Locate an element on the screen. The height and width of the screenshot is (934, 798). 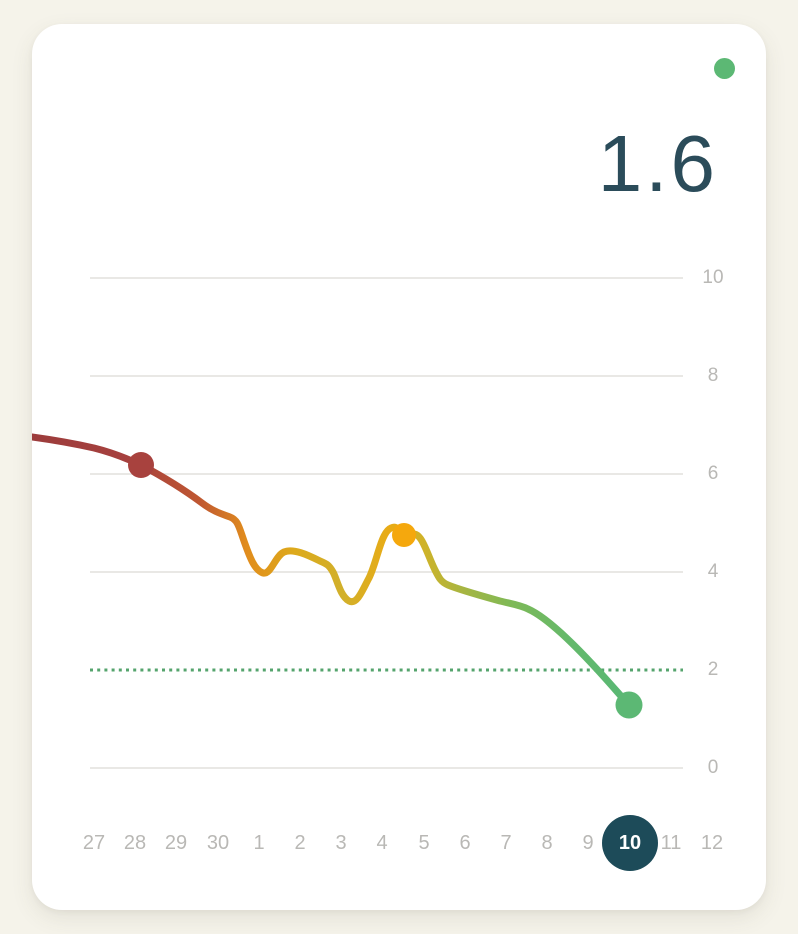
day-label-2: 2 is located at coordinates (300, 843).